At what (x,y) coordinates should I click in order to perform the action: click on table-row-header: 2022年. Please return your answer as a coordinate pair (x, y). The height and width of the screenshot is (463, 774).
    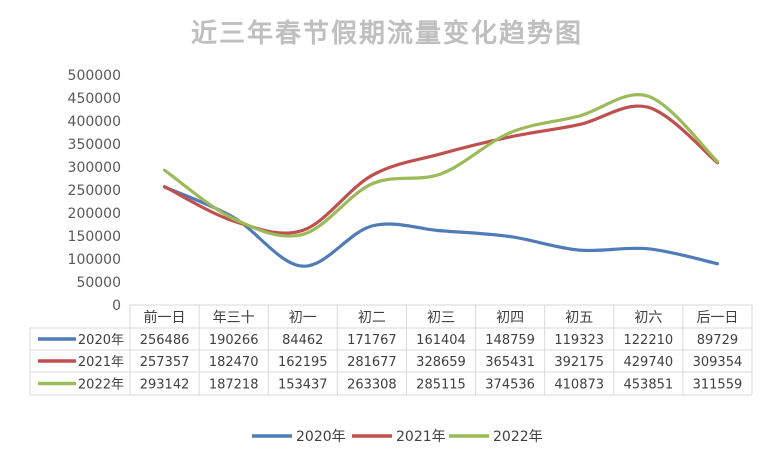
    Looking at the image, I should click on (101, 385).